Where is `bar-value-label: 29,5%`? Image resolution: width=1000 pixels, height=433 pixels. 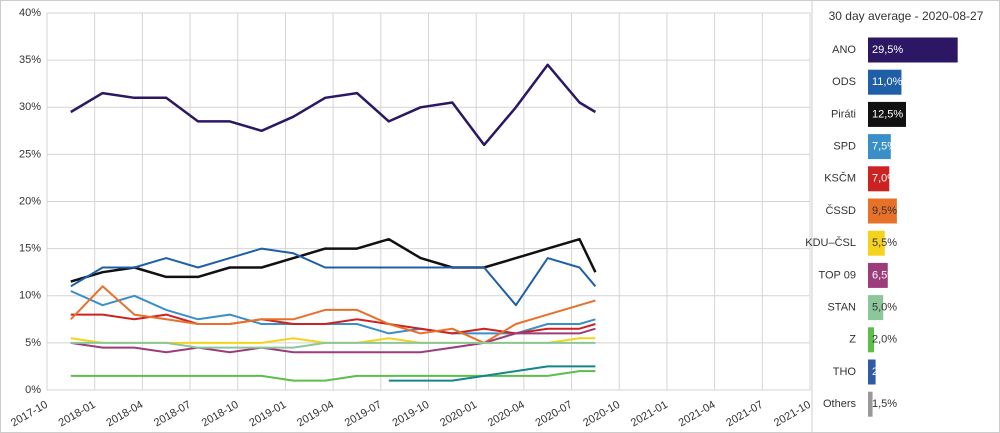
bar-value-label: 29,5% is located at coordinates (887, 50).